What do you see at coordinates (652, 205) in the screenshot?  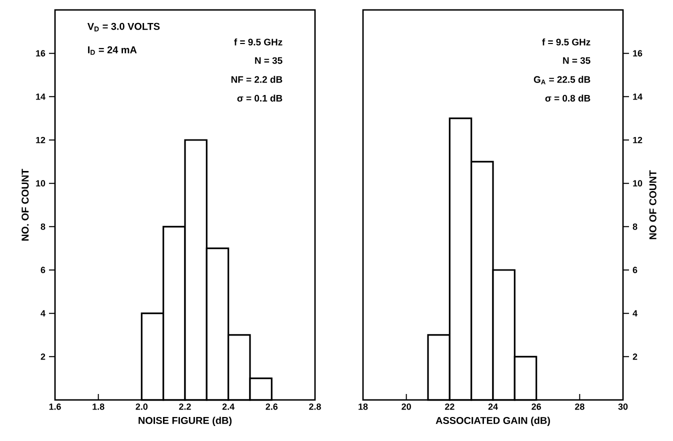 I see `y-axis-title: NO OF COUNT` at bounding box center [652, 205].